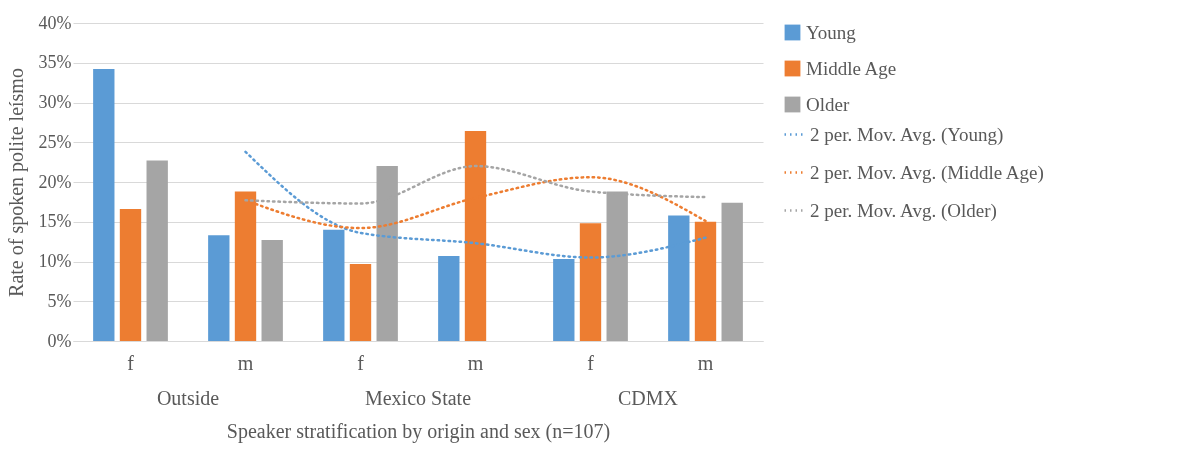  What do you see at coordinates (903, 210) in the screenshot?
I see `legend-label: 2 per. Mov. Avg. (Older)` at bounding box center [903, 210].